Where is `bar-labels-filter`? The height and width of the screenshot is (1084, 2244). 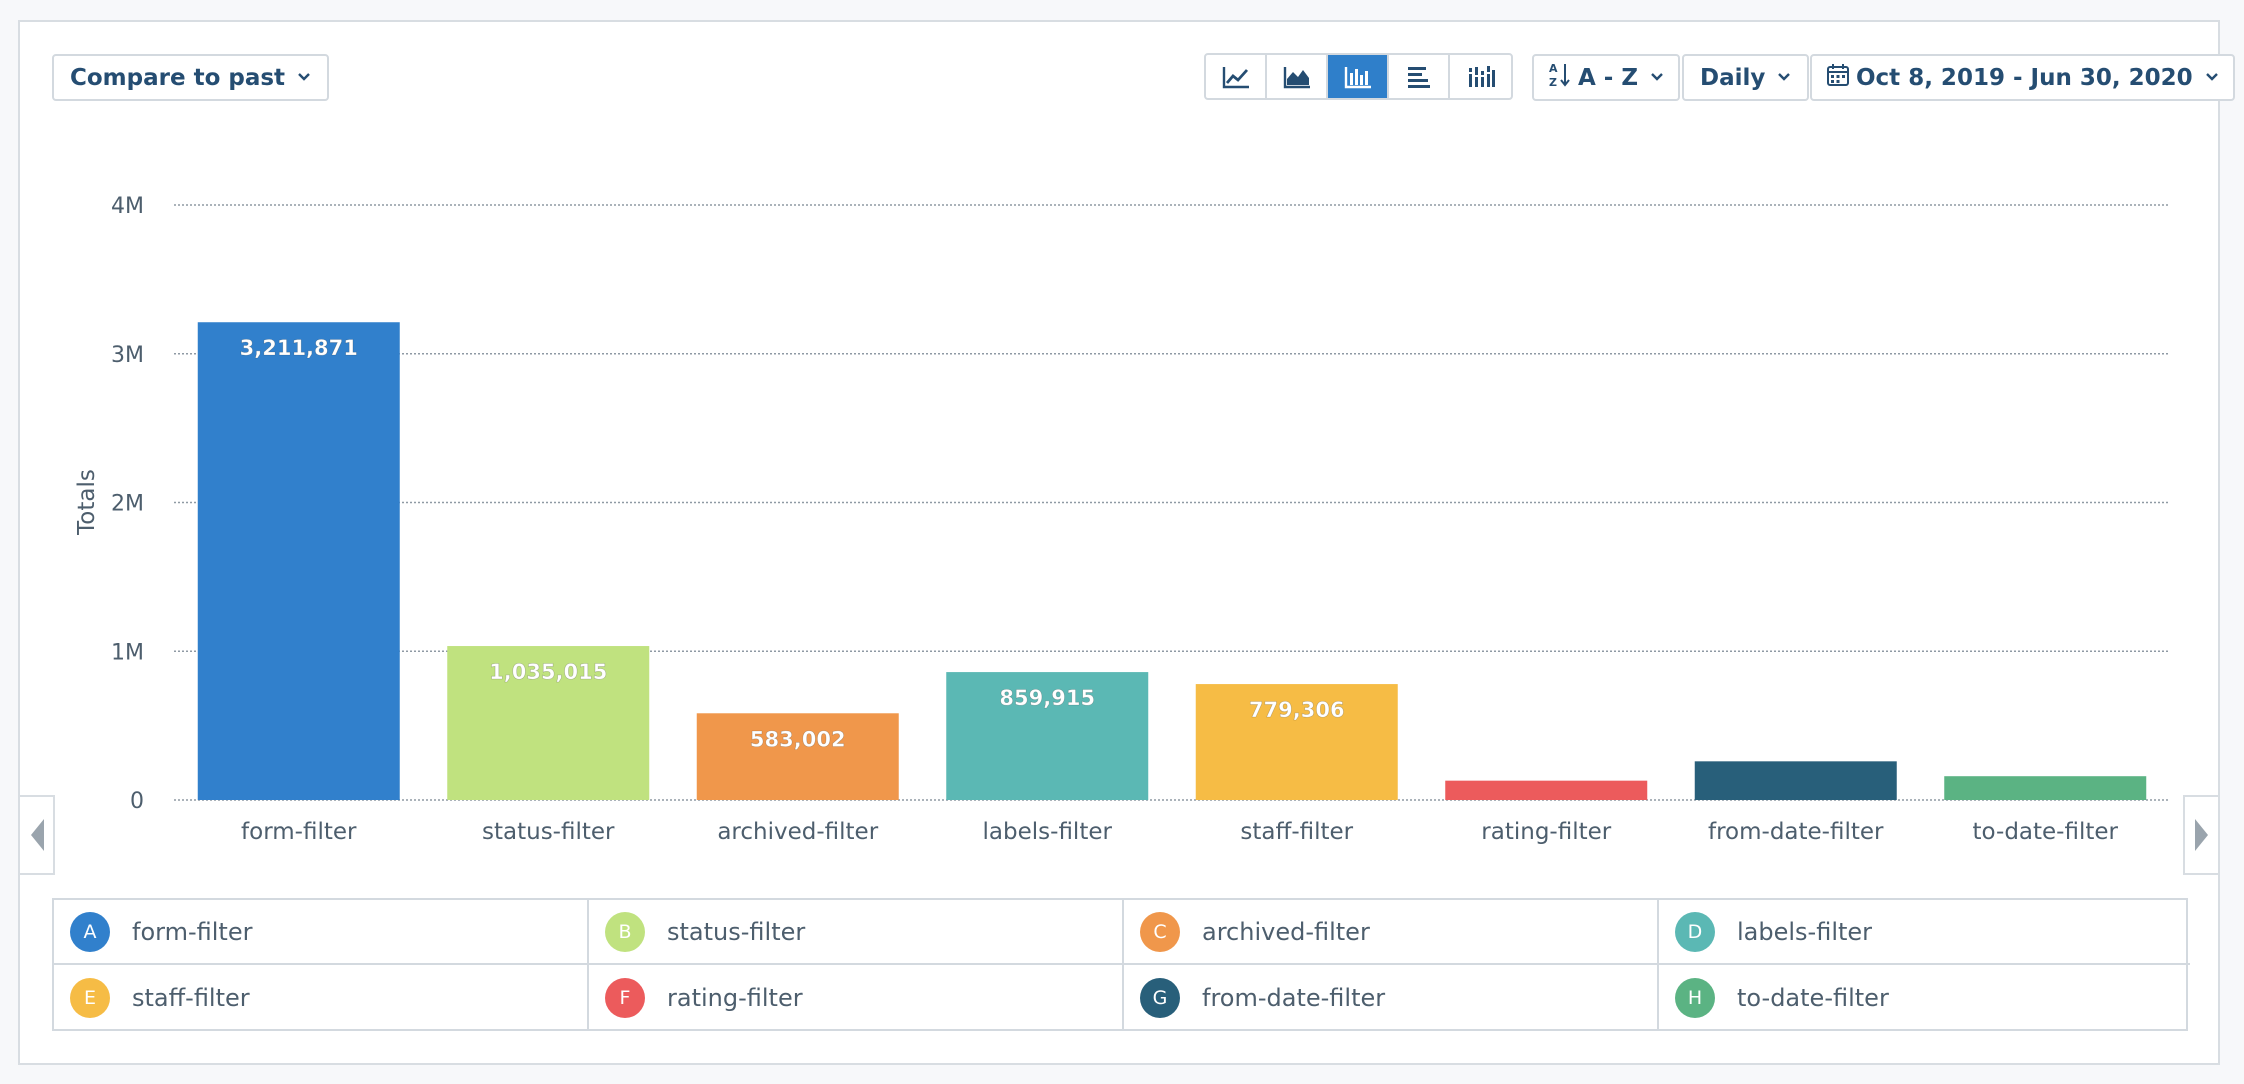
bar-labels-filter is located at coordinates (1047, 736).